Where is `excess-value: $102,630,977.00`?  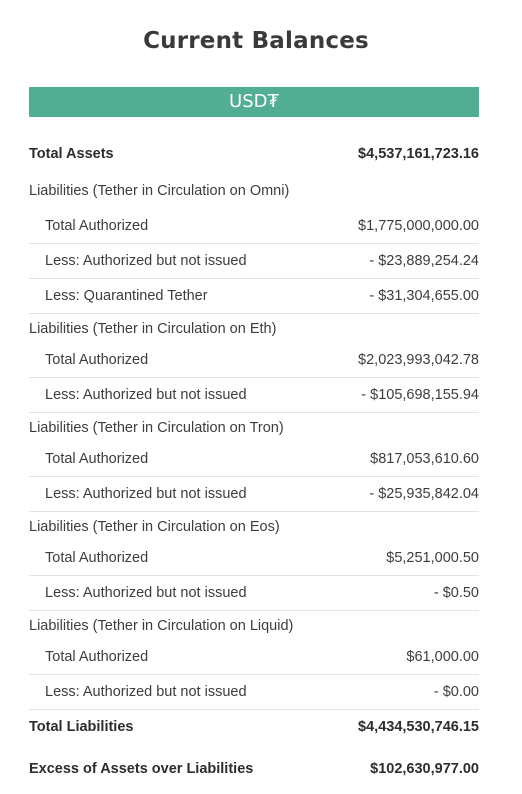 excess-value: $102,630,977.00 is located at coordinates (424, 769).